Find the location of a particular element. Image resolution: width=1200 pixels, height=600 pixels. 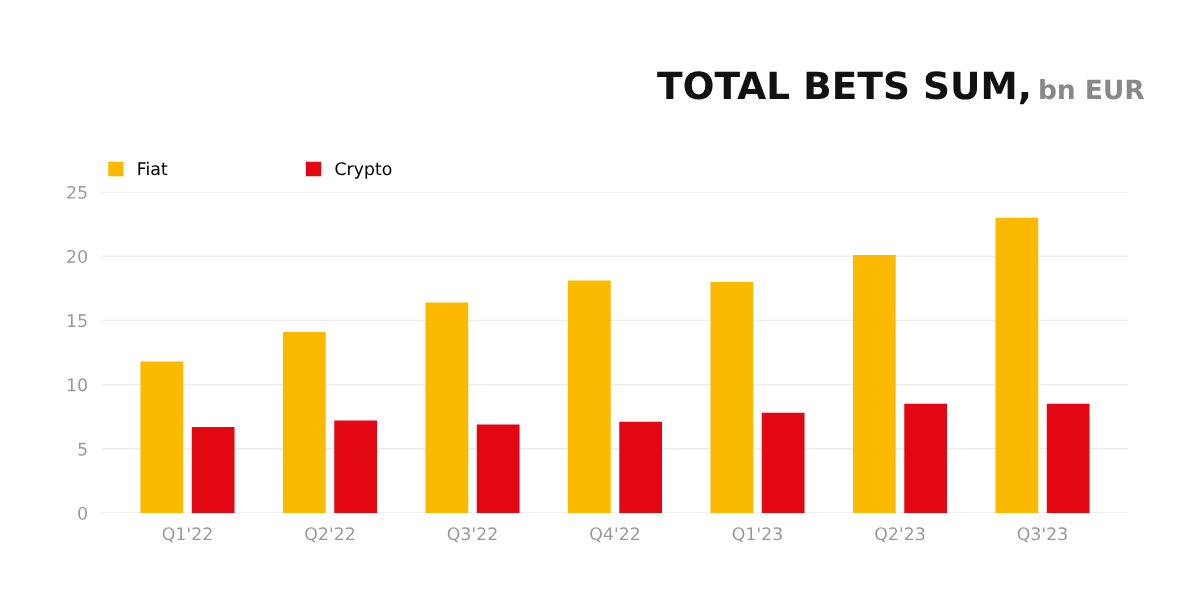

x-tick-label: Q2'22 is located at coordinates (330, 535).